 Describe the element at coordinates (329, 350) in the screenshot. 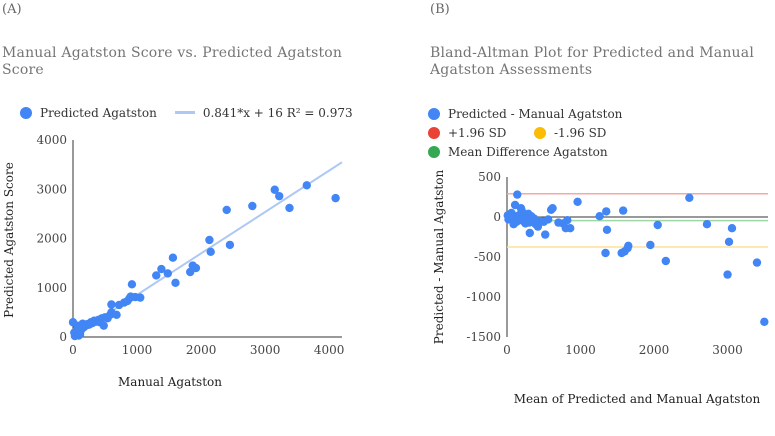

I see `x-tick-label: 4000` at that location.